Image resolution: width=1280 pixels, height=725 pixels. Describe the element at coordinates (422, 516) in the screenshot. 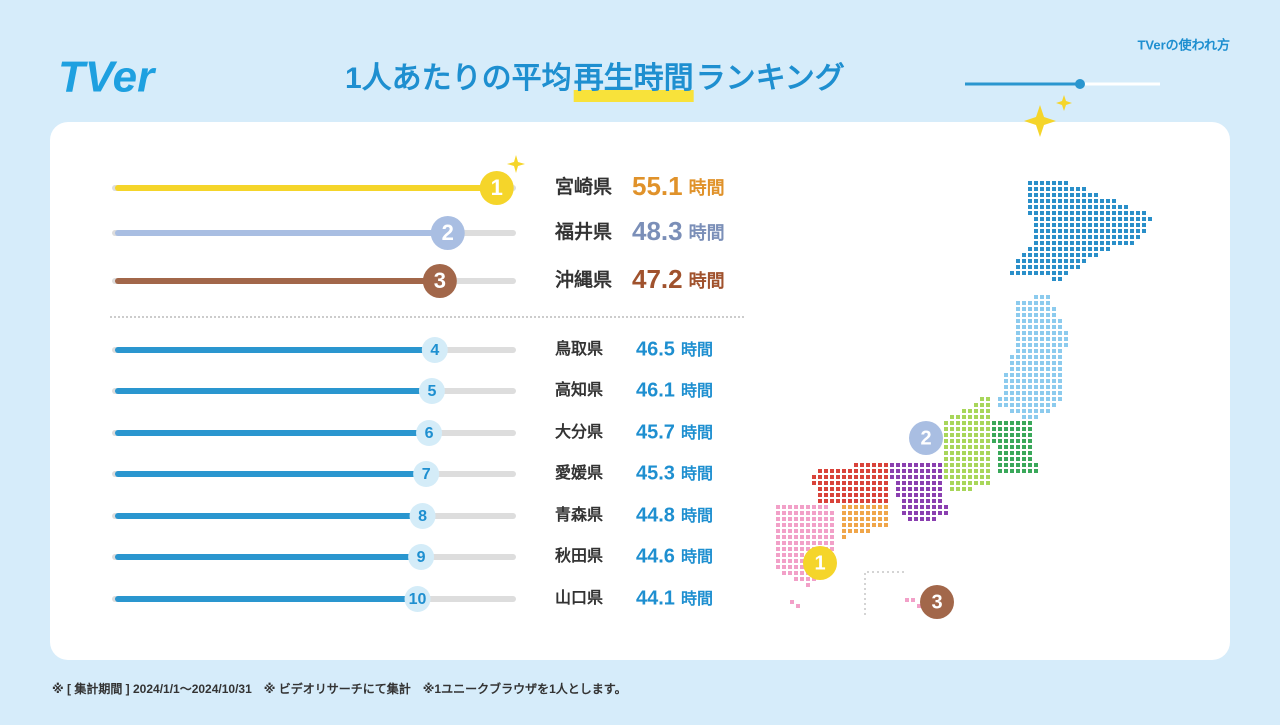

I see `knob` at that location.